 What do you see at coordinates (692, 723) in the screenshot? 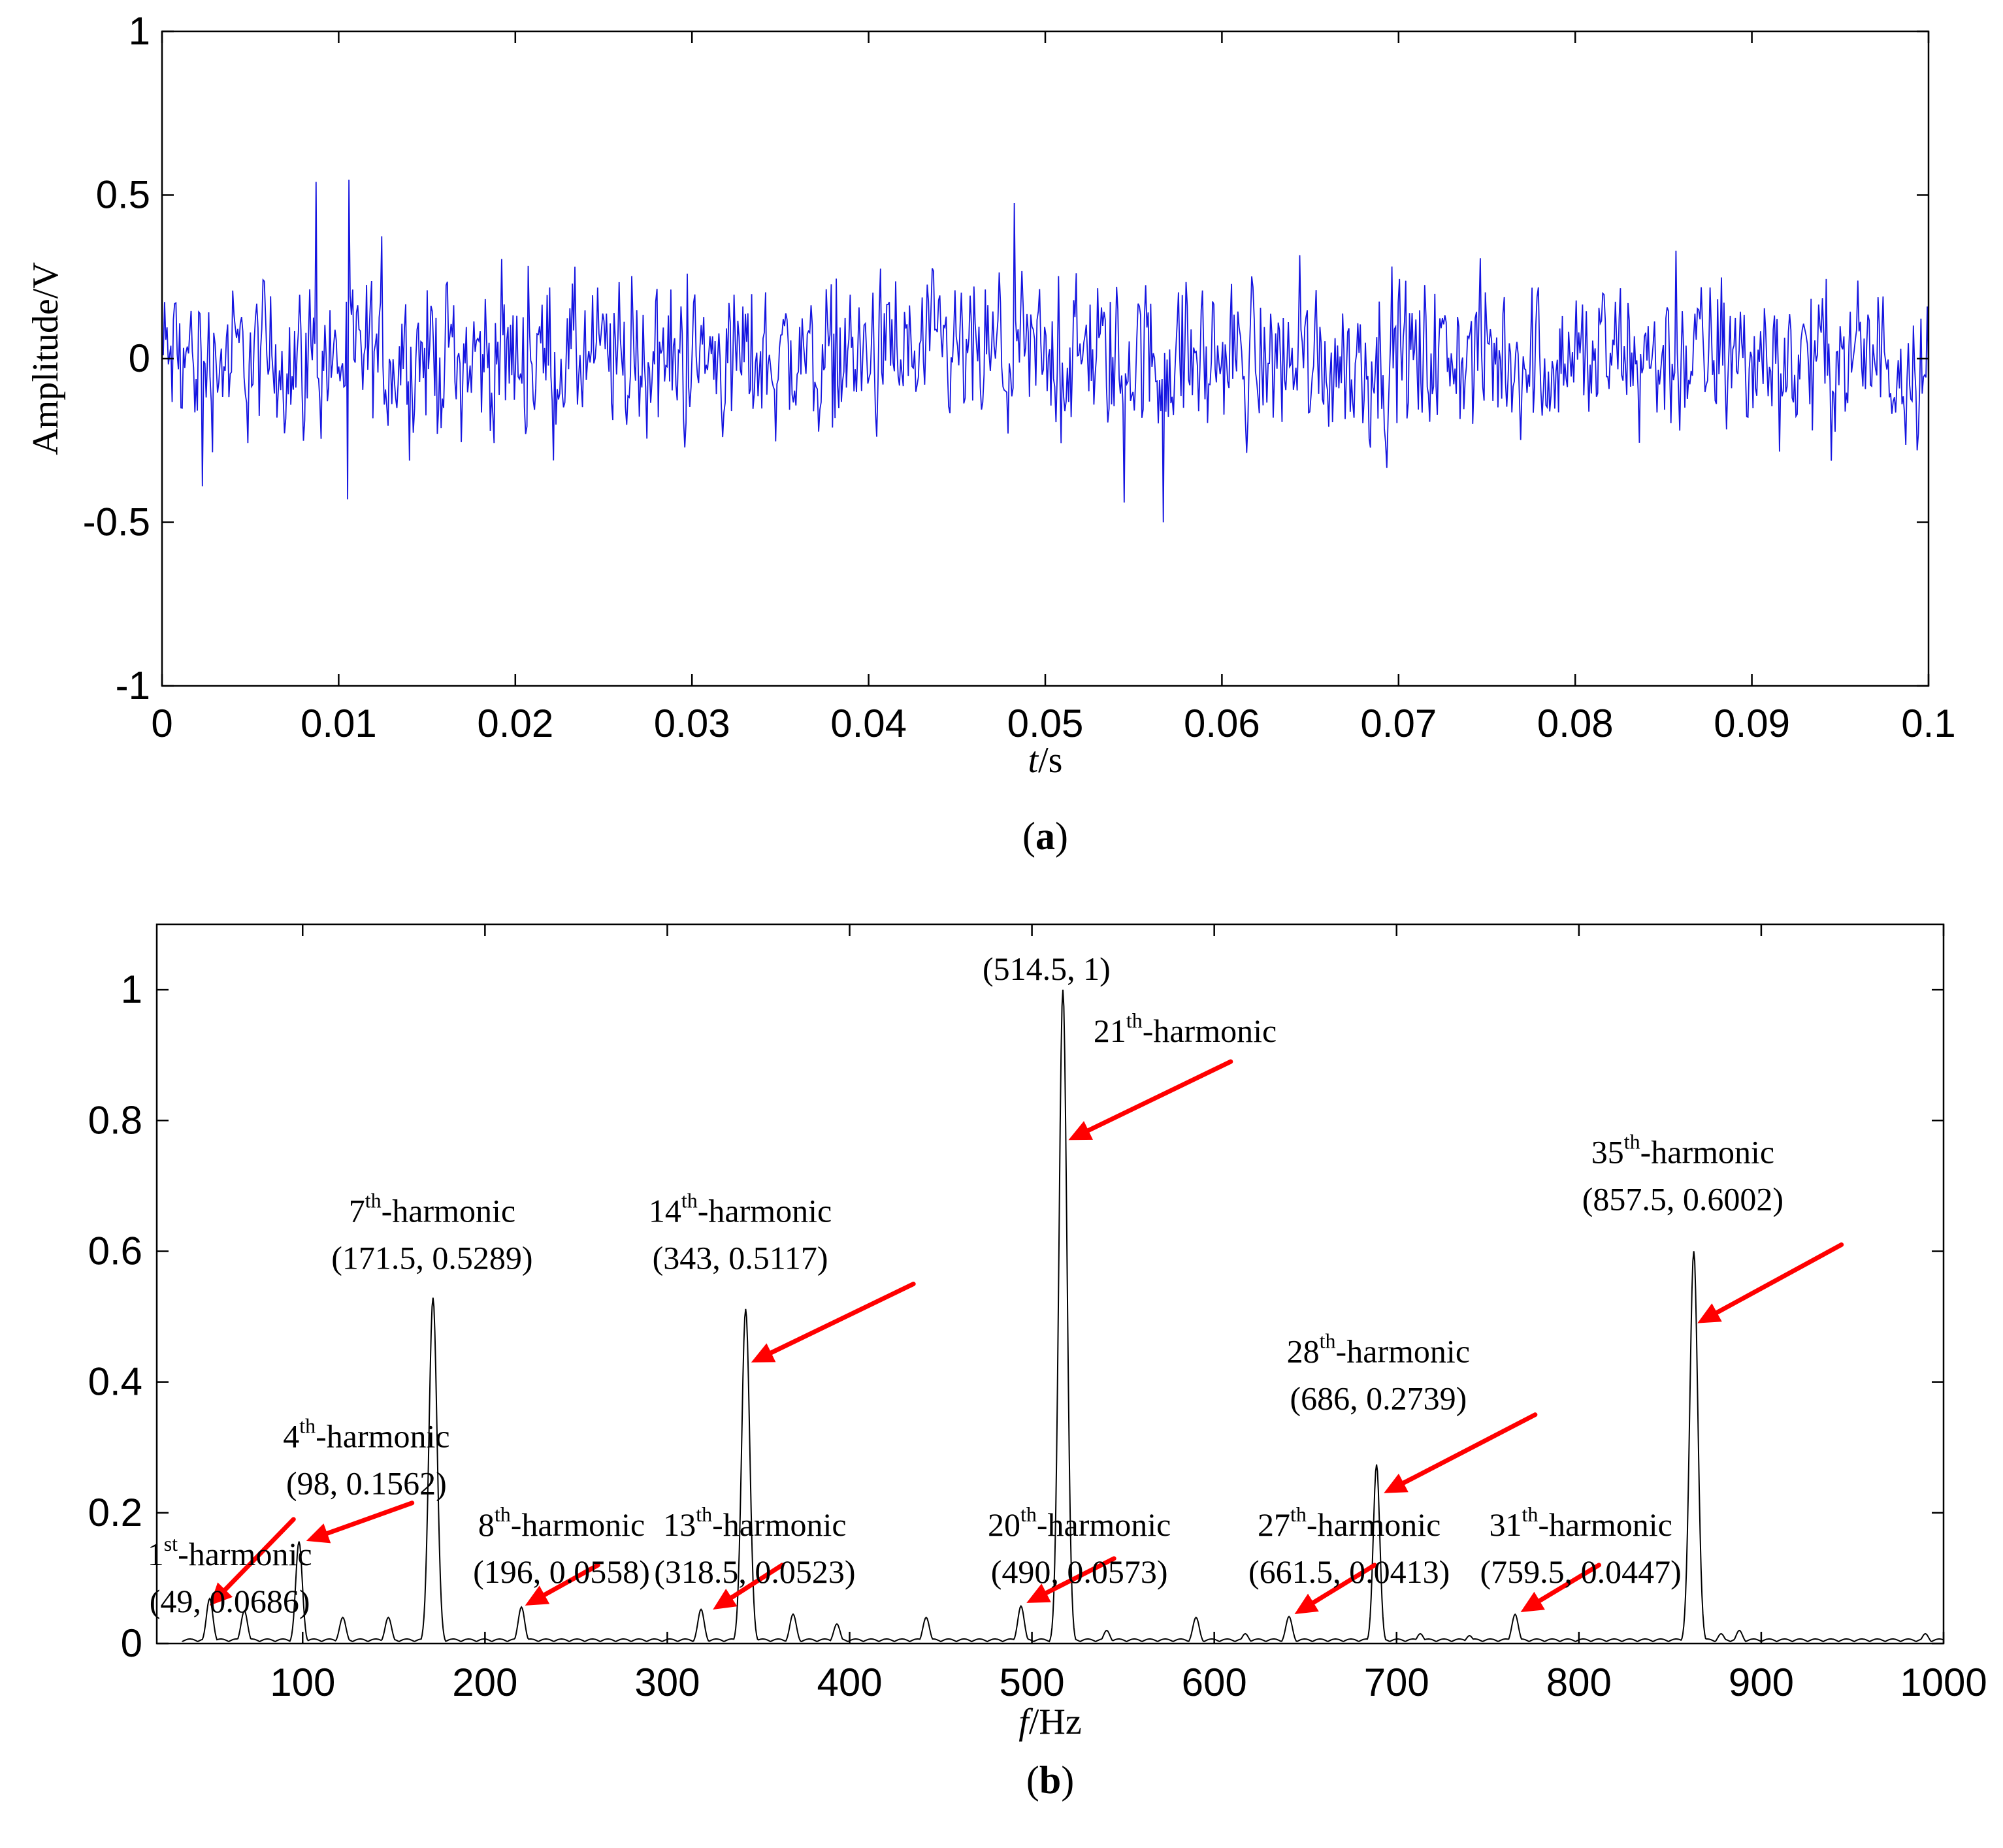
I see `x-tick-label-a: 0.03` at bounding box center [692, 723].